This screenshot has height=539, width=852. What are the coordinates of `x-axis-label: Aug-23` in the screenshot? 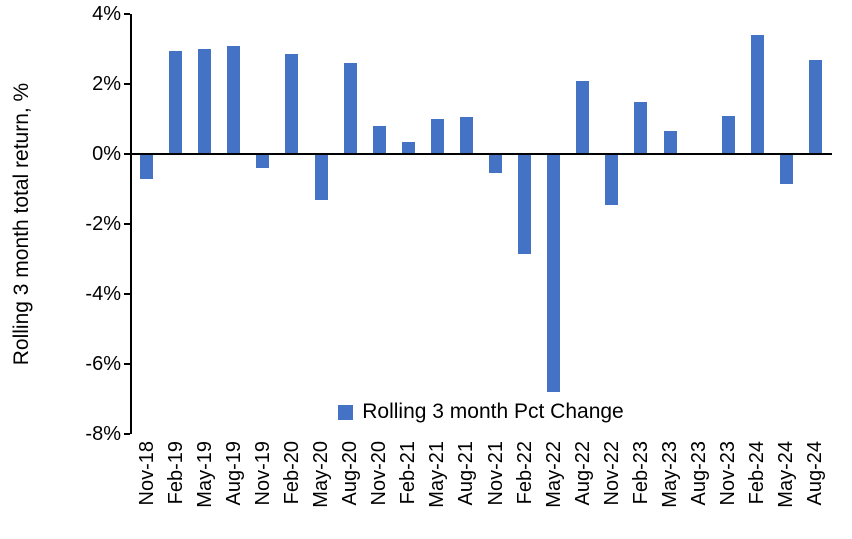 It's located at (699, 473).